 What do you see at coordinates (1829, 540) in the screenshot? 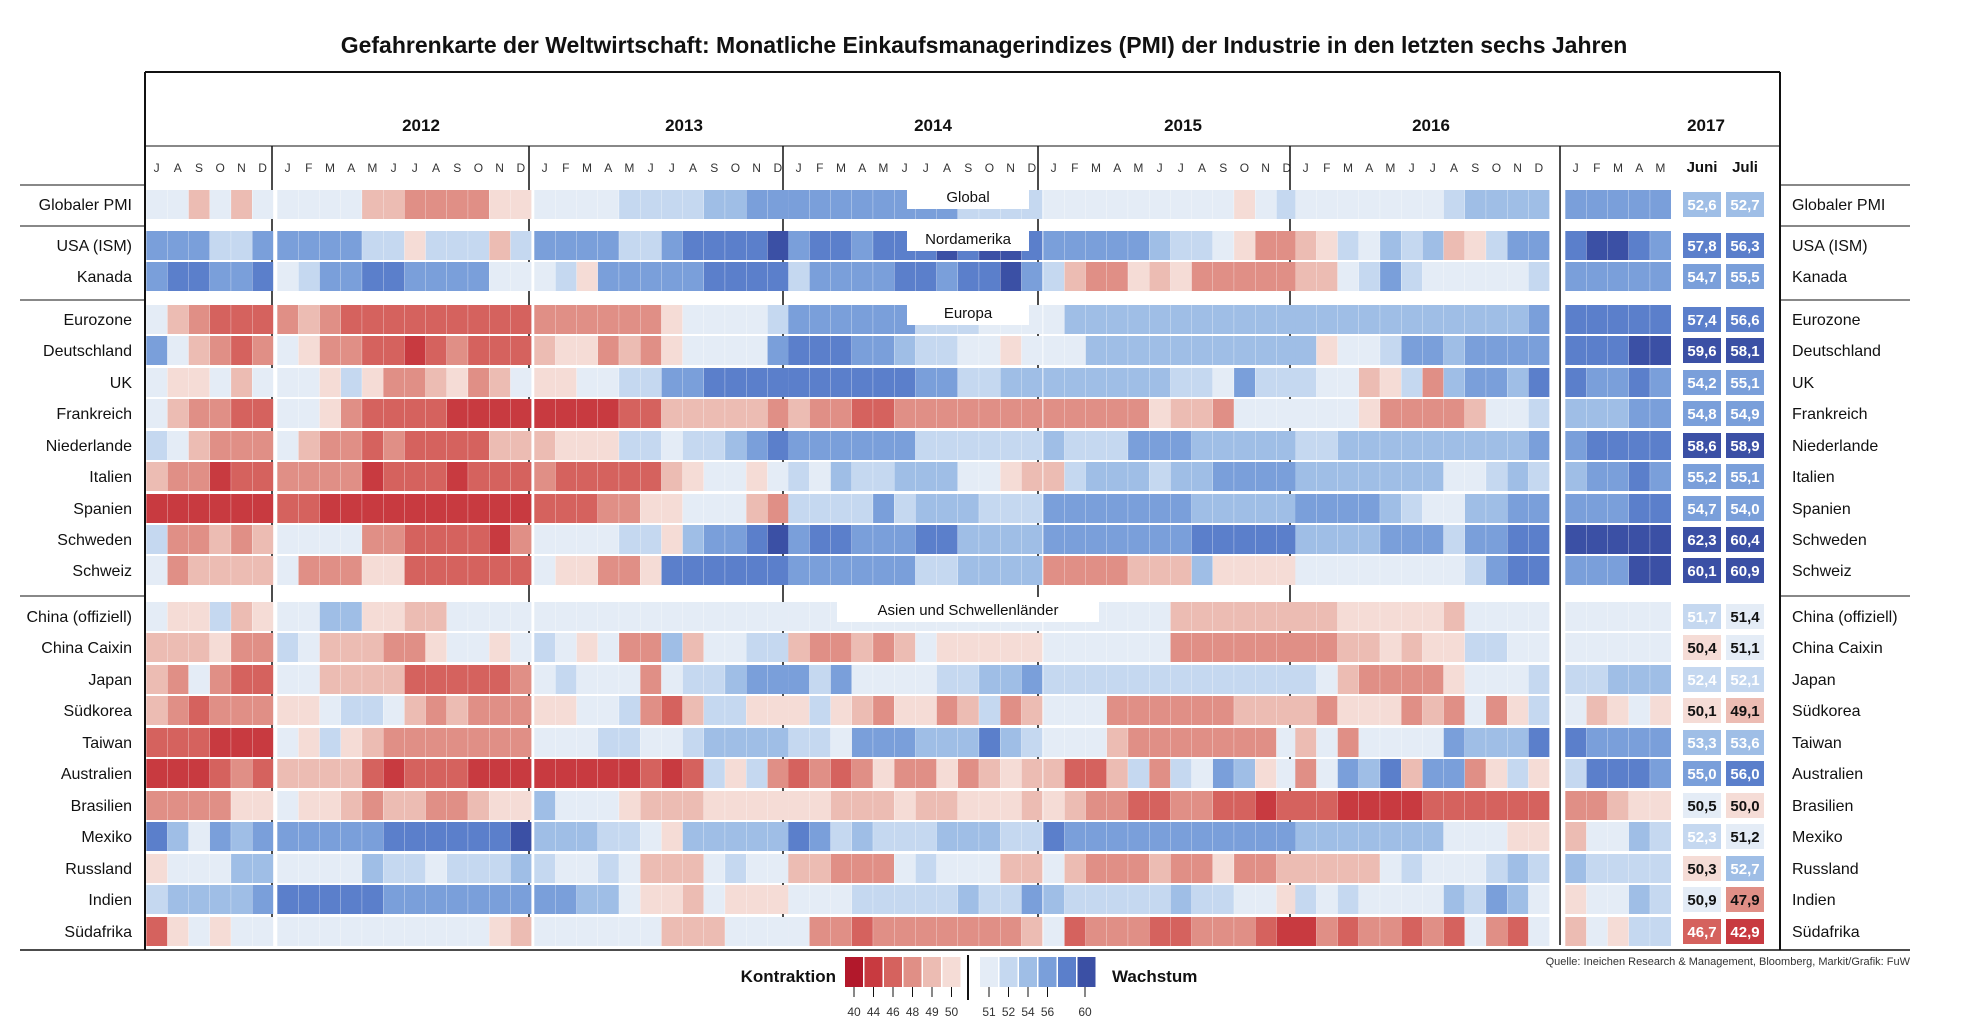
I see `row-label-right: Schweden` at bounding box center [1829, 540].